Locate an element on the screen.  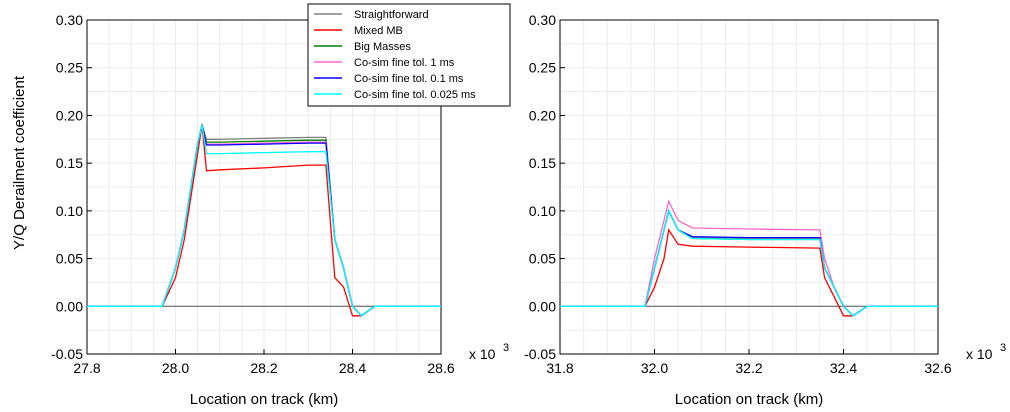
legend-entry: Co-sim fine tol. 0.1 ms is located at coordinates (409, 79).